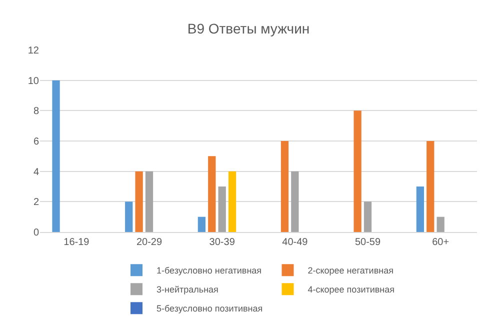  What do you see at coordinates (36, 202) in the screenshot?
I see `y-tick-label: 2` at bounding box center [36, 202].